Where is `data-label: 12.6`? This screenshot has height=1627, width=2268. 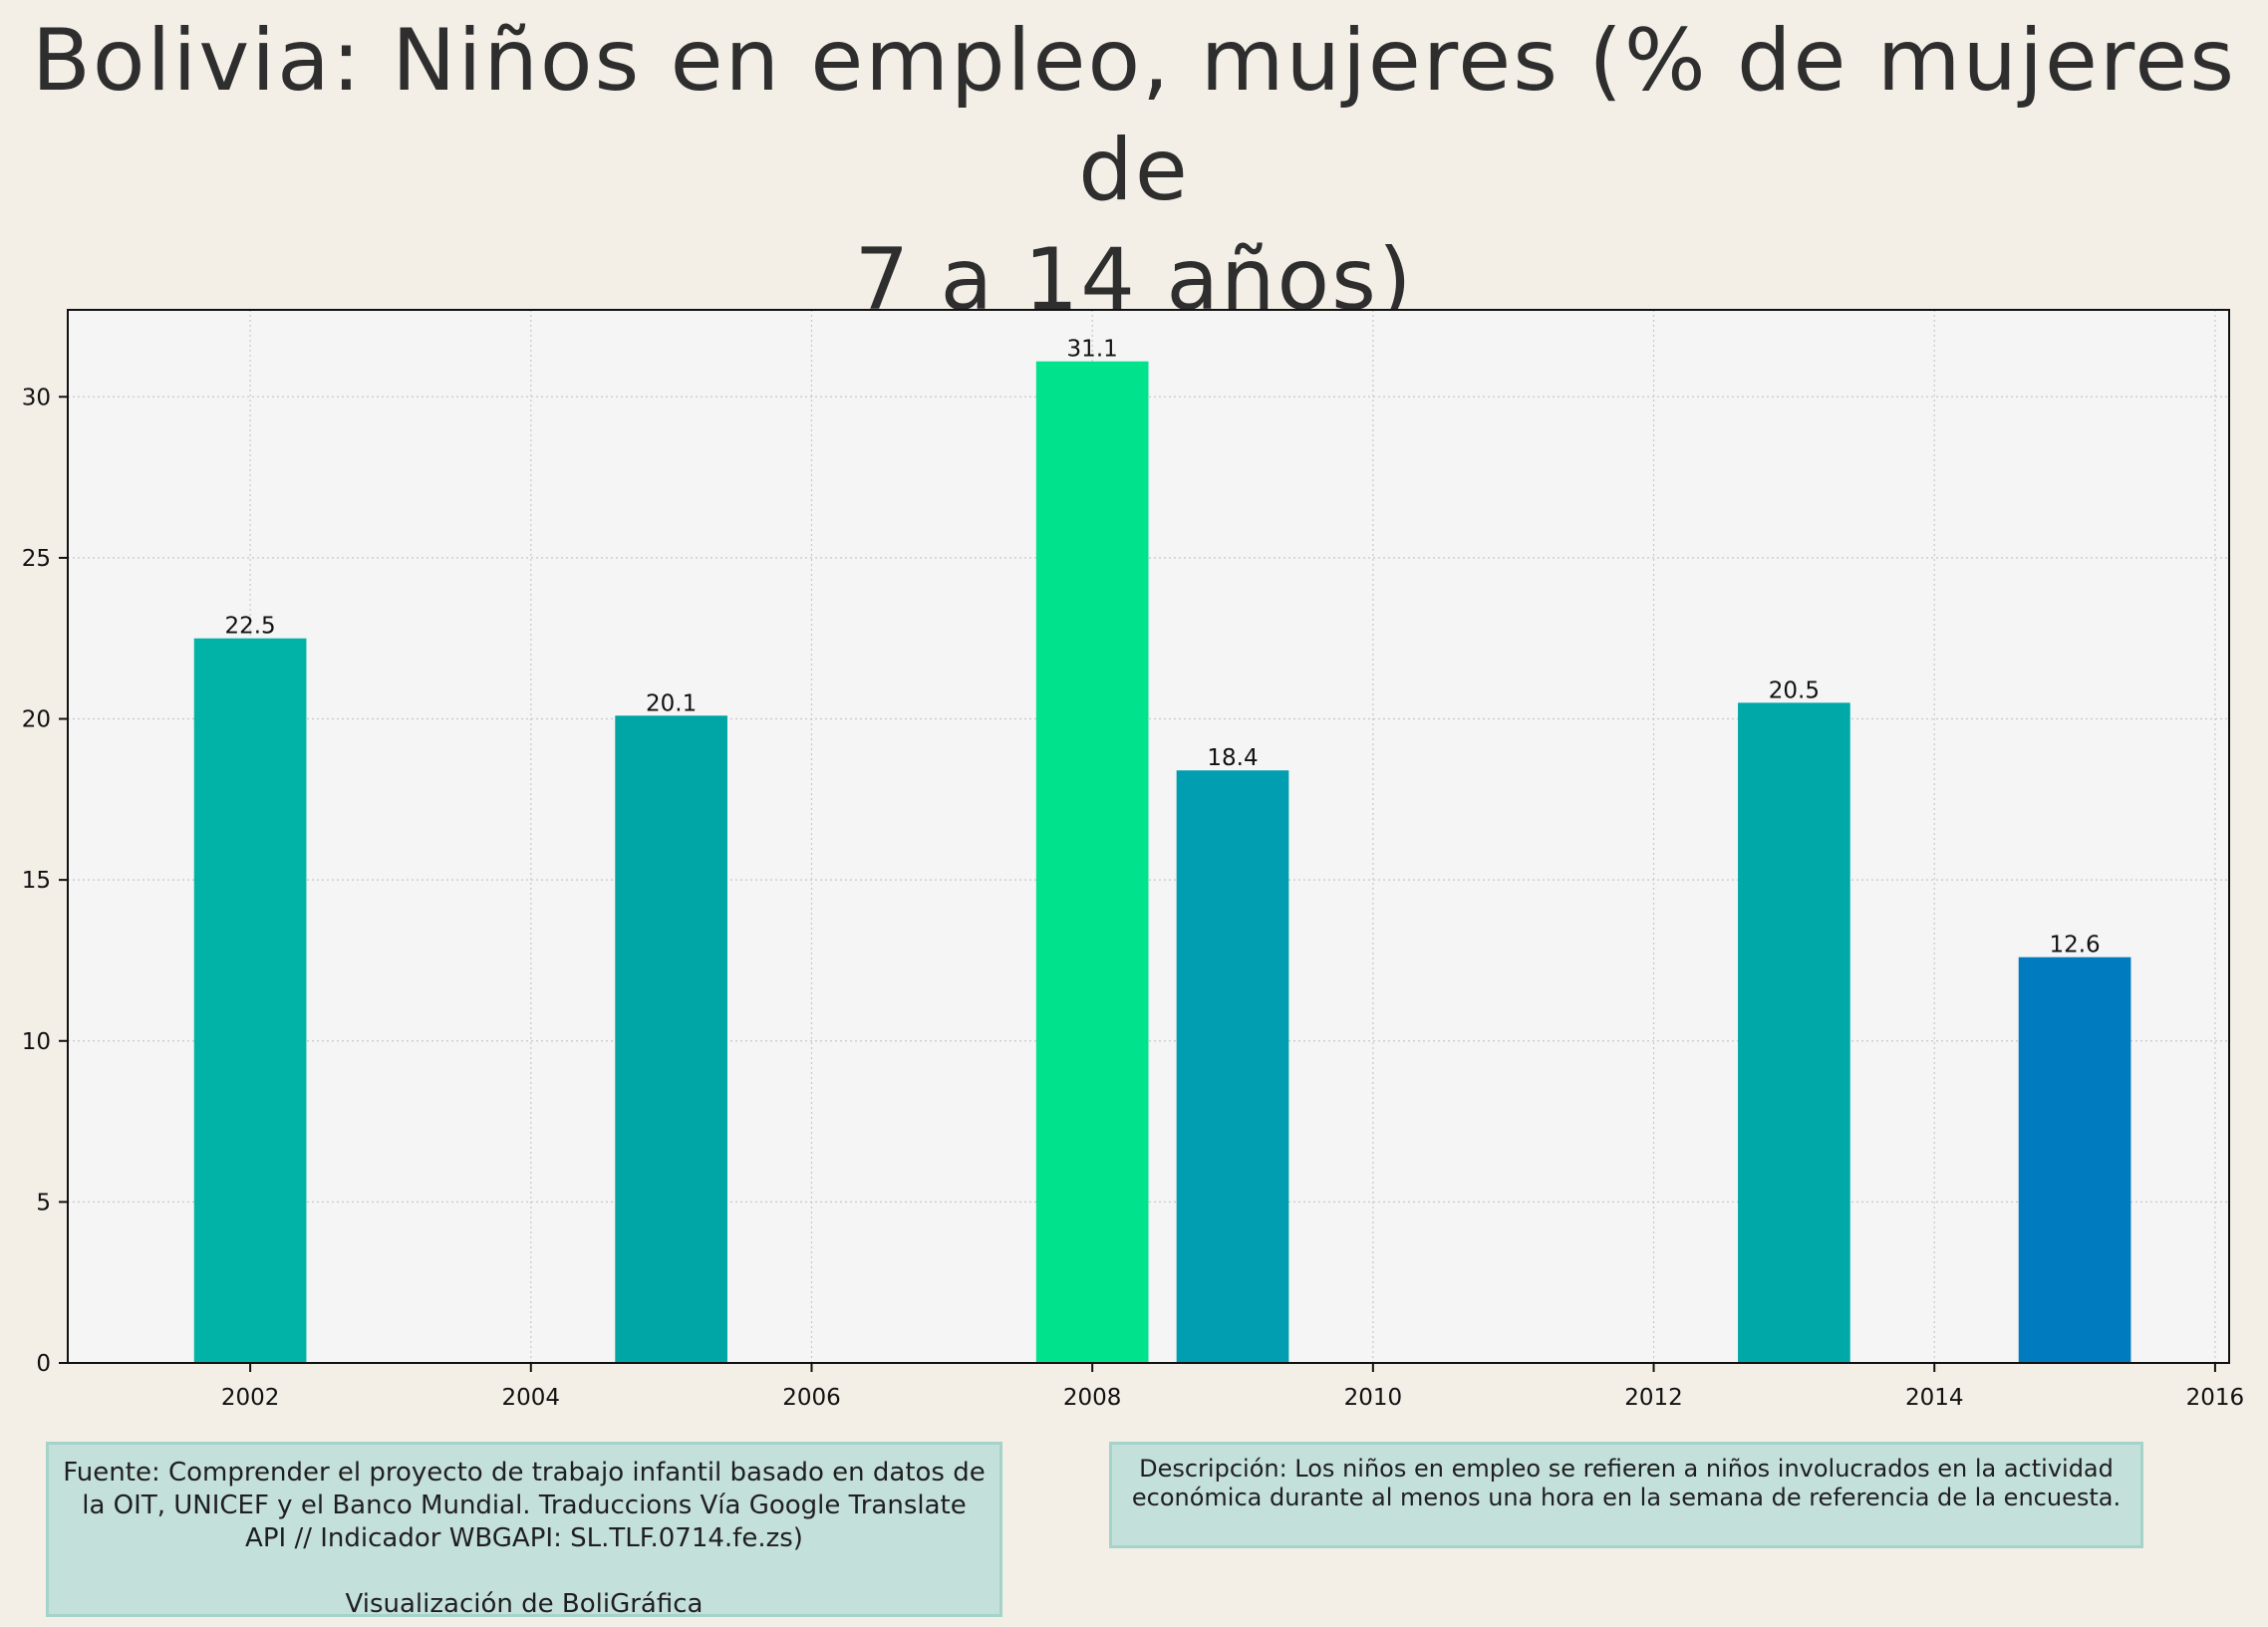
data-label: 12.6 is located at coordinates (2075, 945).